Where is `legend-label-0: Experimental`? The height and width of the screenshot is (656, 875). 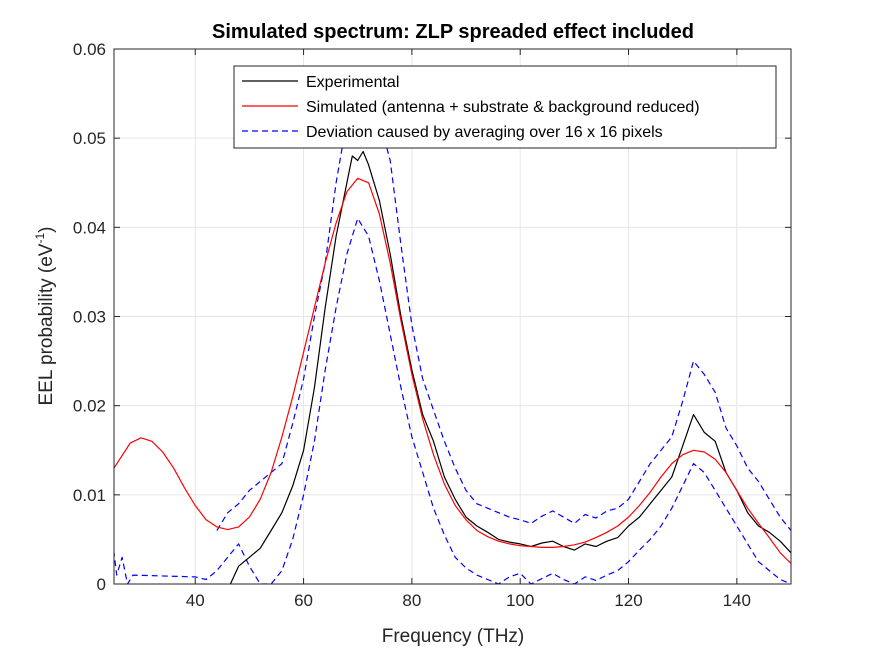 legend-label-0: Experimental is located at coordinates (352, 82).